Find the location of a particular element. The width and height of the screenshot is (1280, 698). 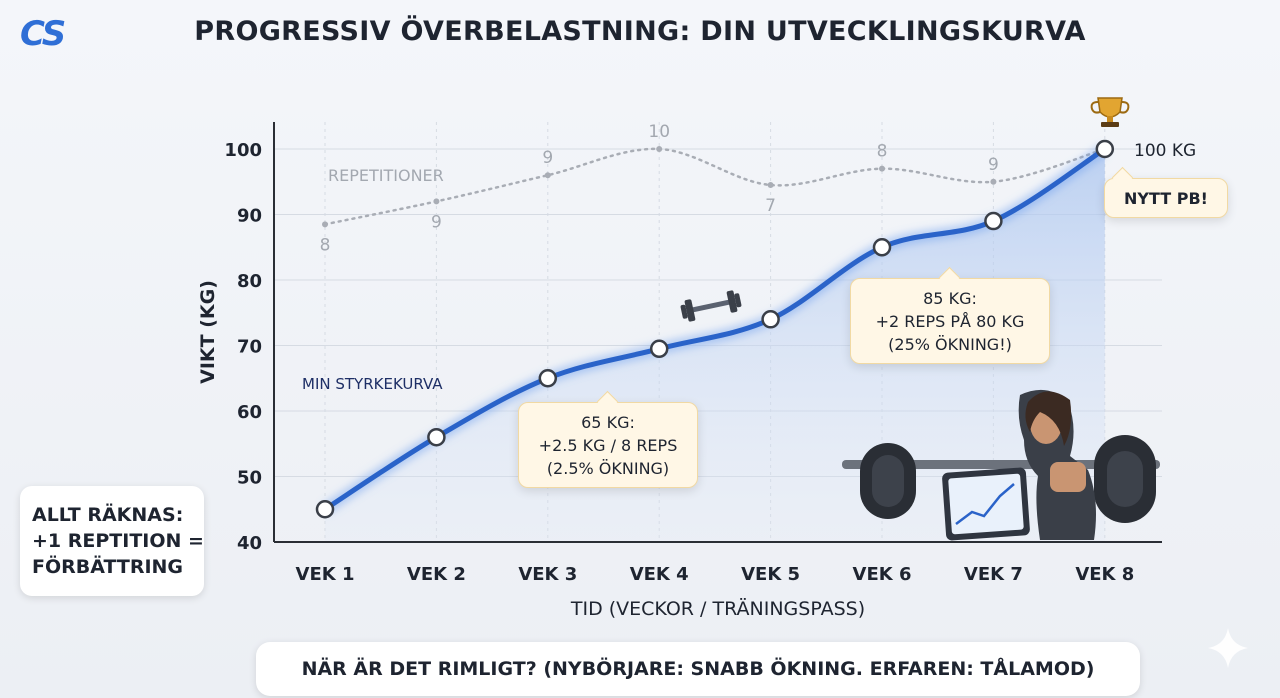

annotation-week-6-line-2: +2 REPS PÅ 80 KG is located at coordinates (950, 321).